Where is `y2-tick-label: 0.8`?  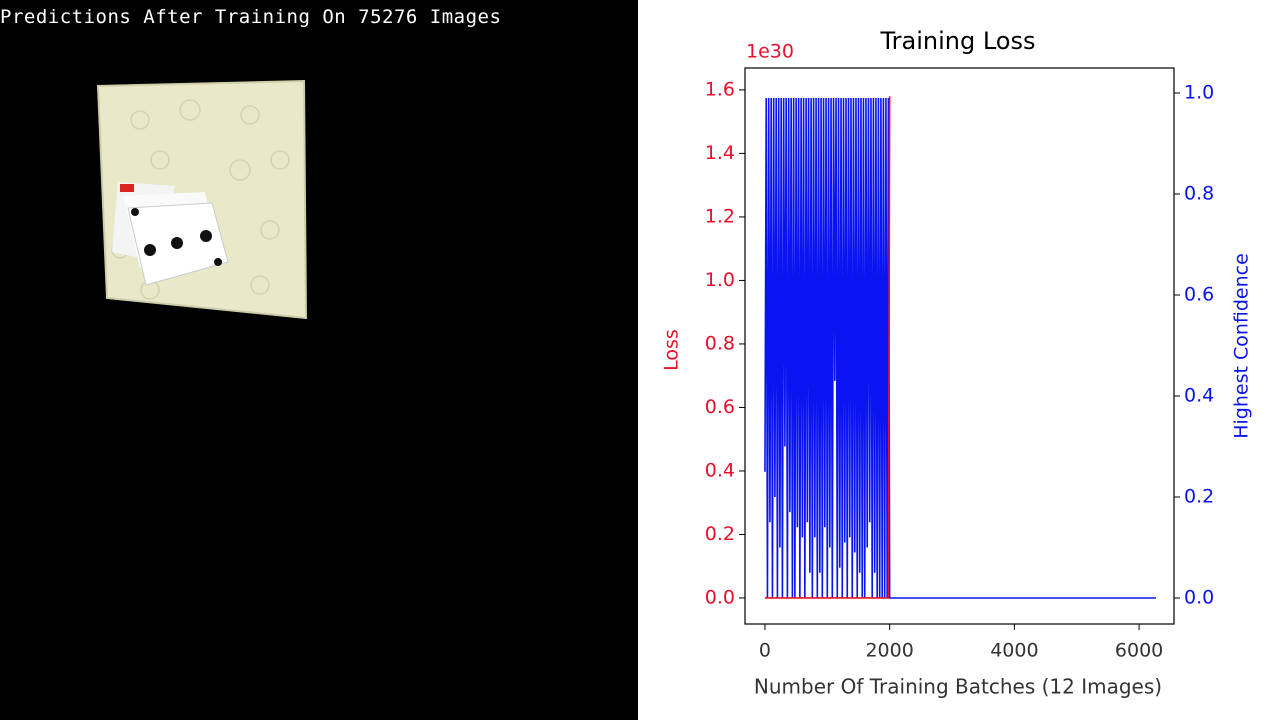 y2-tick-label: 0.8 is located at coordinates (1199, 193).